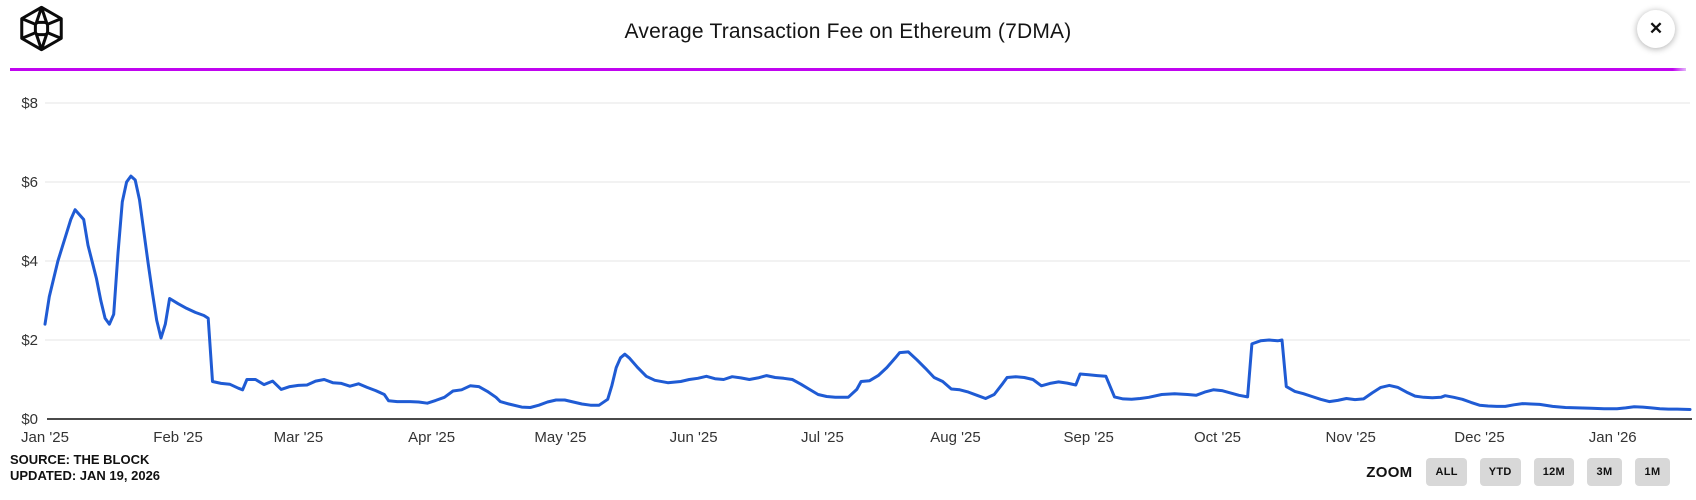  I want to click on zoom-button-all: ALL, so click(1446, 472).